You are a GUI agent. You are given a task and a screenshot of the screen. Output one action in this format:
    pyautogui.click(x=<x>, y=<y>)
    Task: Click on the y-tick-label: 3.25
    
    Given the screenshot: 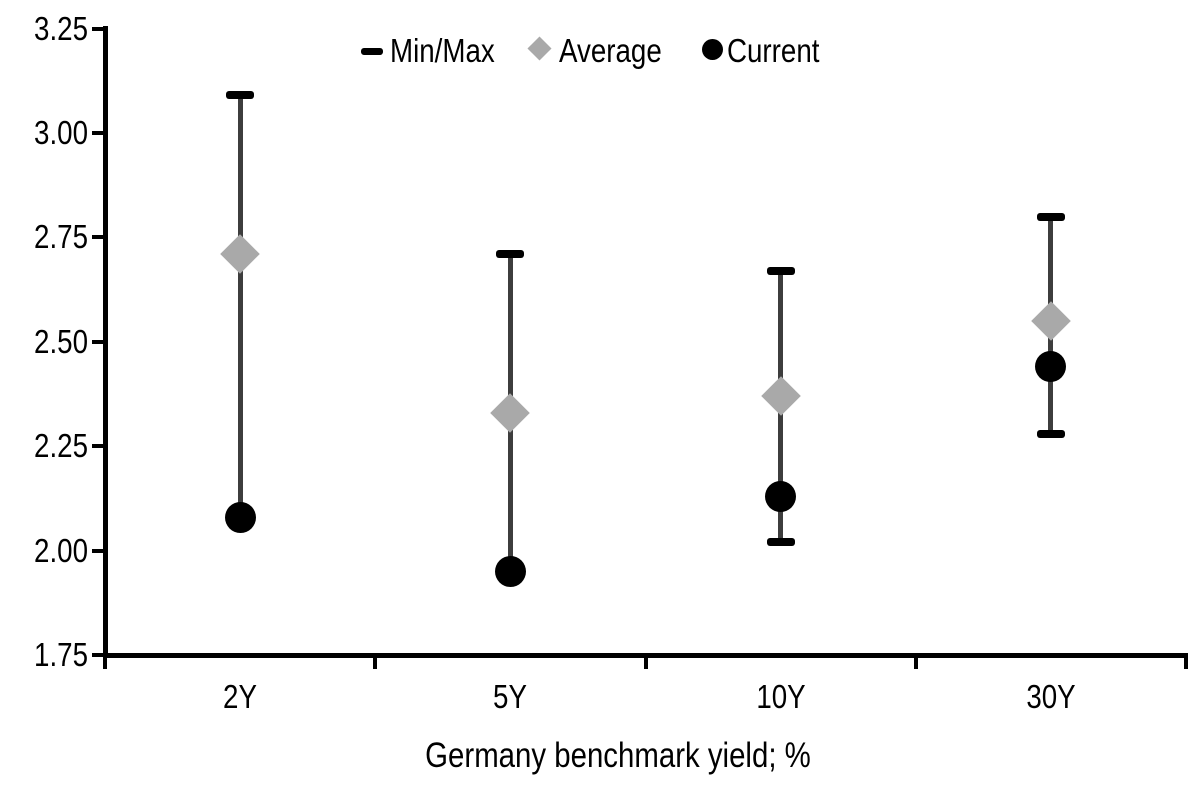 What is the action you would take?
    pyautogui.click(x=61, y=28)
    